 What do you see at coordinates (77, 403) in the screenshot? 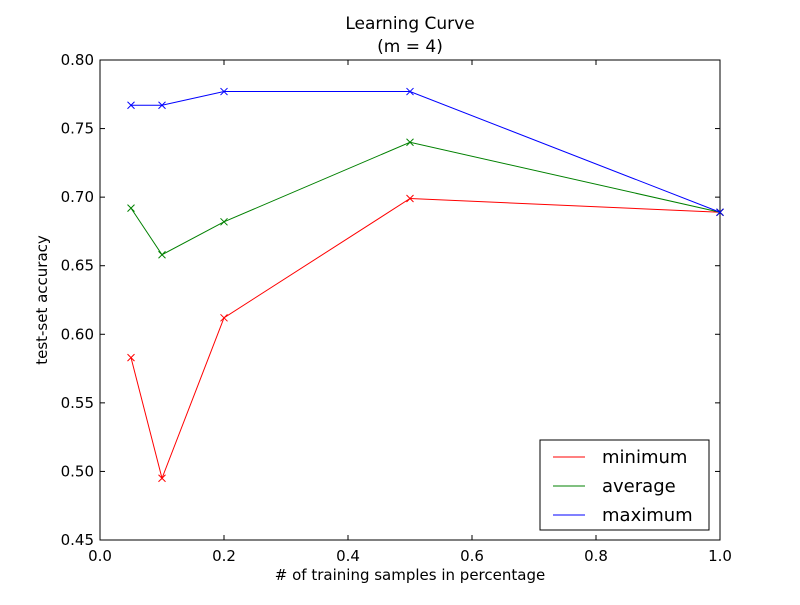
I see `y-tick-label: 0.55` at bounding box center [77, 403].